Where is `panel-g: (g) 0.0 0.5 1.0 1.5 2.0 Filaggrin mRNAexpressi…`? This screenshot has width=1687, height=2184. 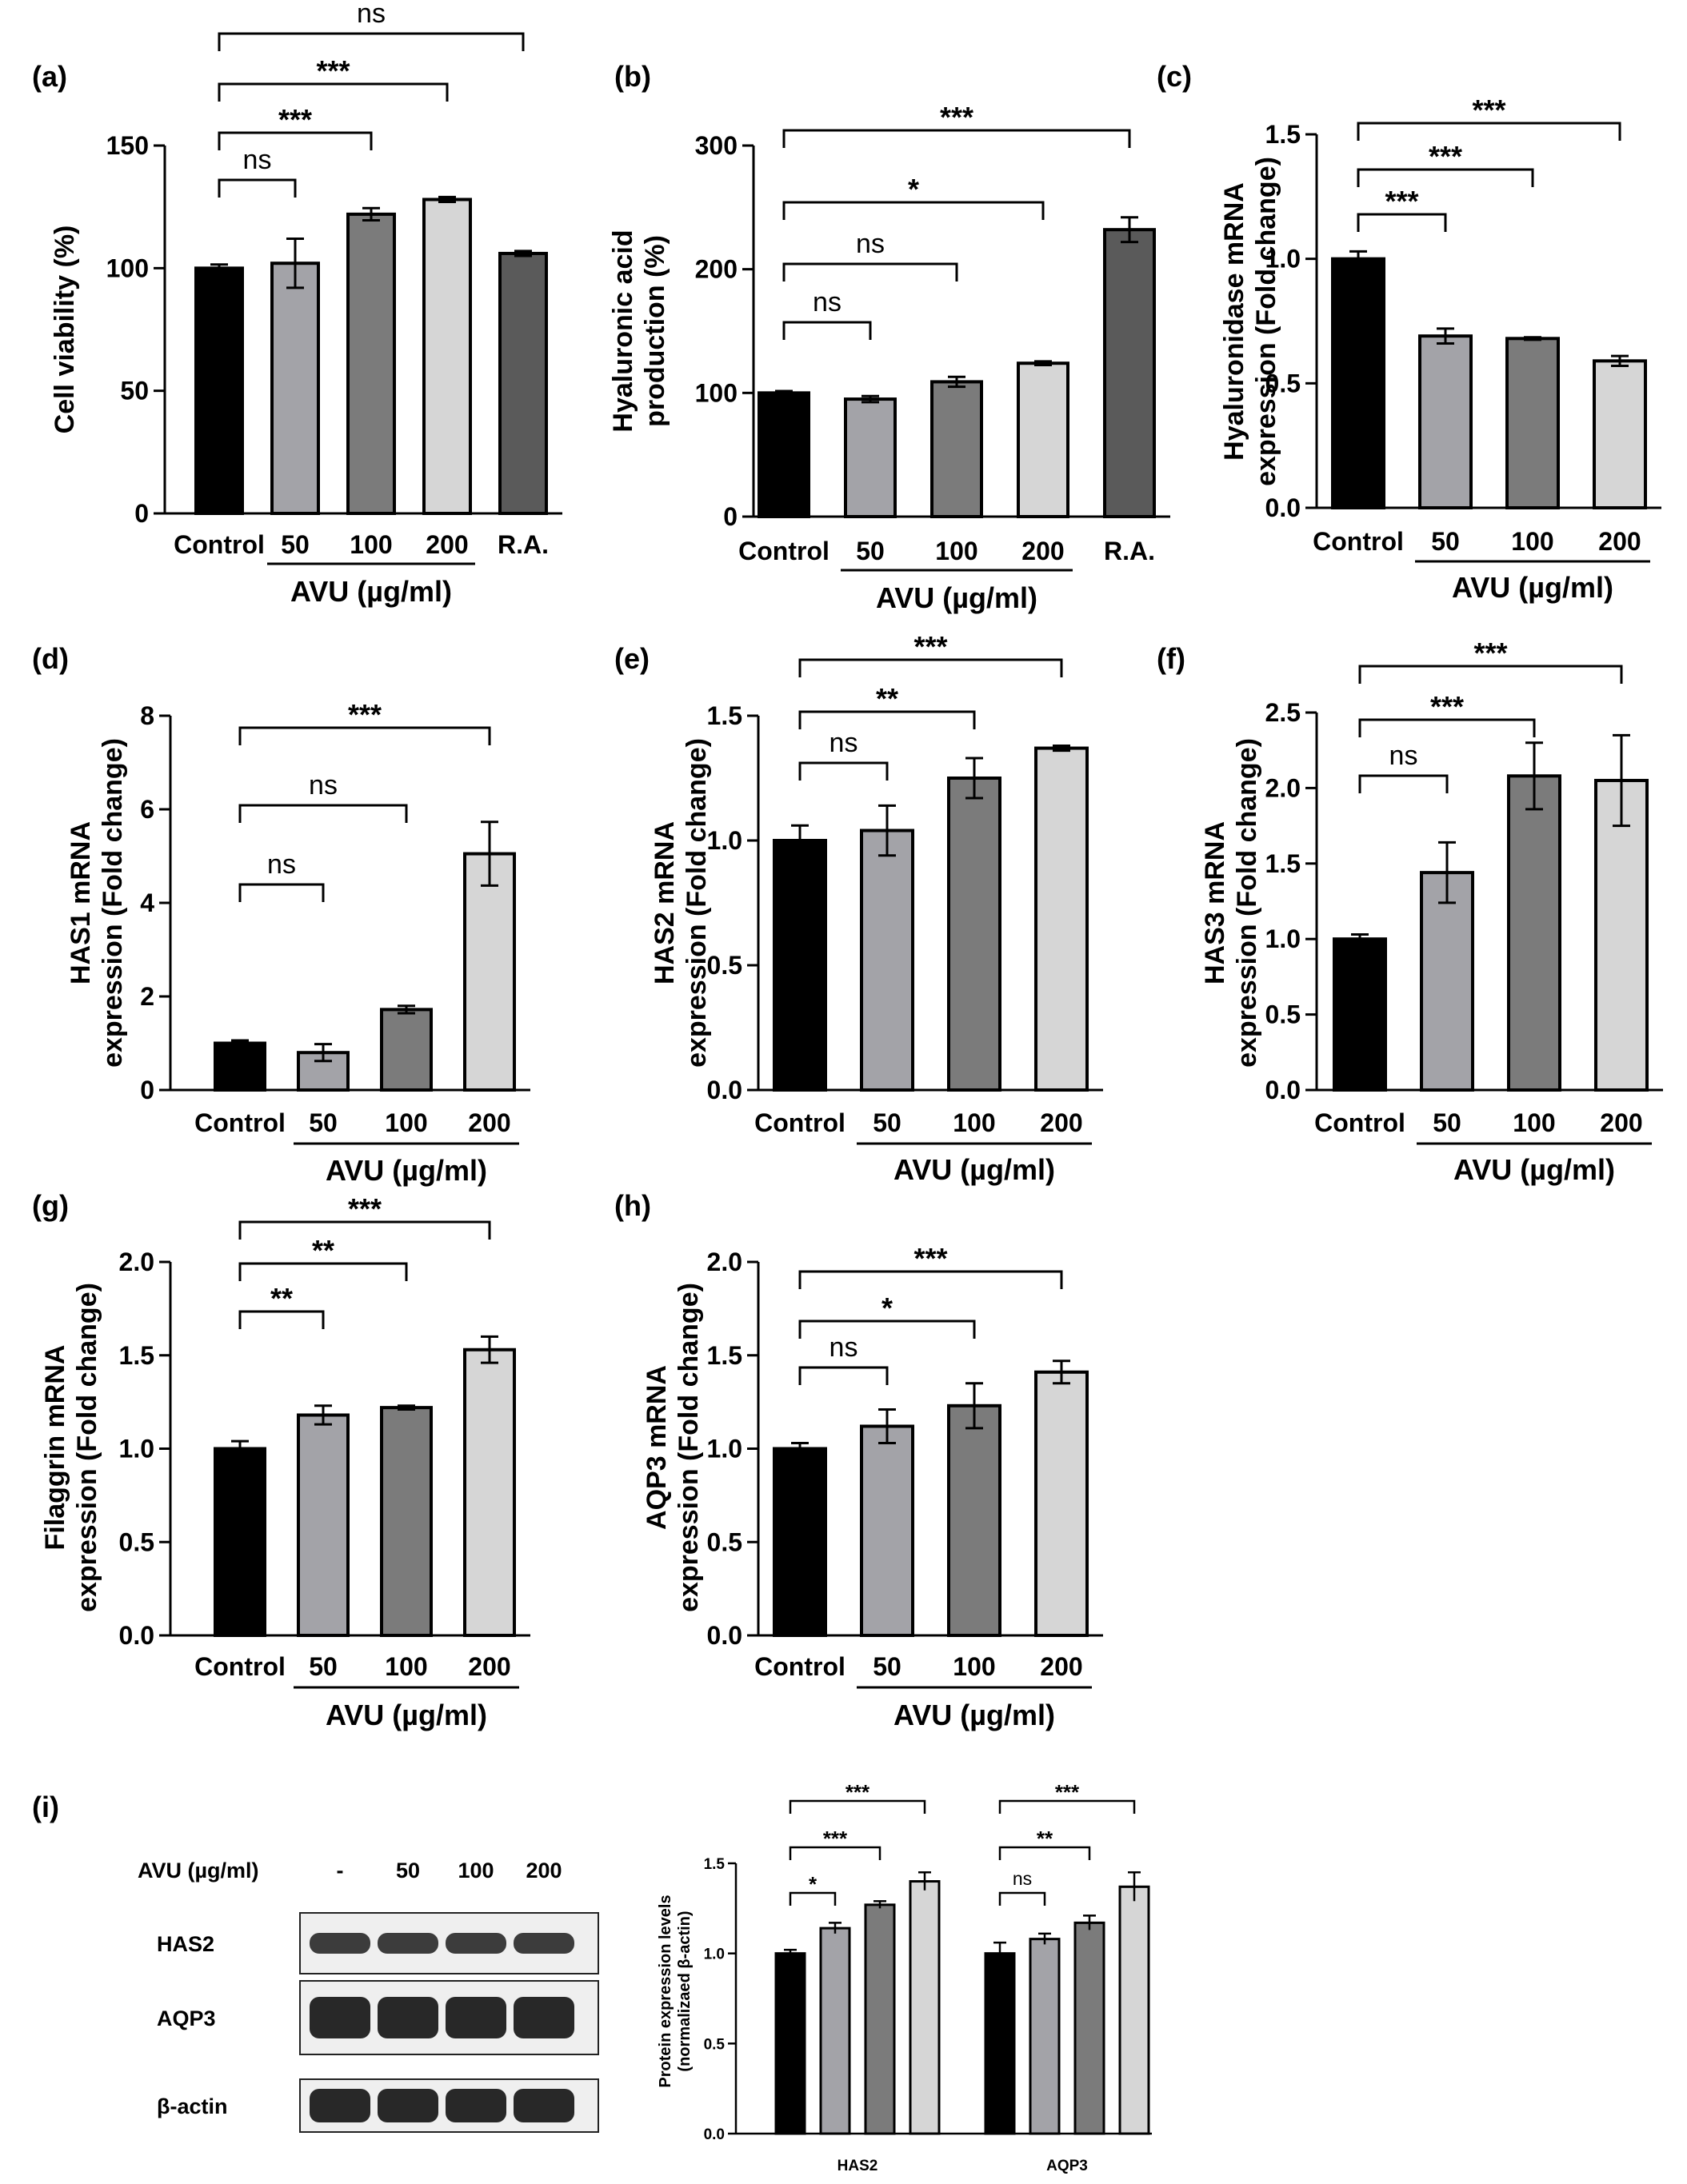 panel-g: (g) 0.0 0.5 1.0 1.5 2.0 Filaggrin mRNAexpressi… is located at coordinates (281, 1460).